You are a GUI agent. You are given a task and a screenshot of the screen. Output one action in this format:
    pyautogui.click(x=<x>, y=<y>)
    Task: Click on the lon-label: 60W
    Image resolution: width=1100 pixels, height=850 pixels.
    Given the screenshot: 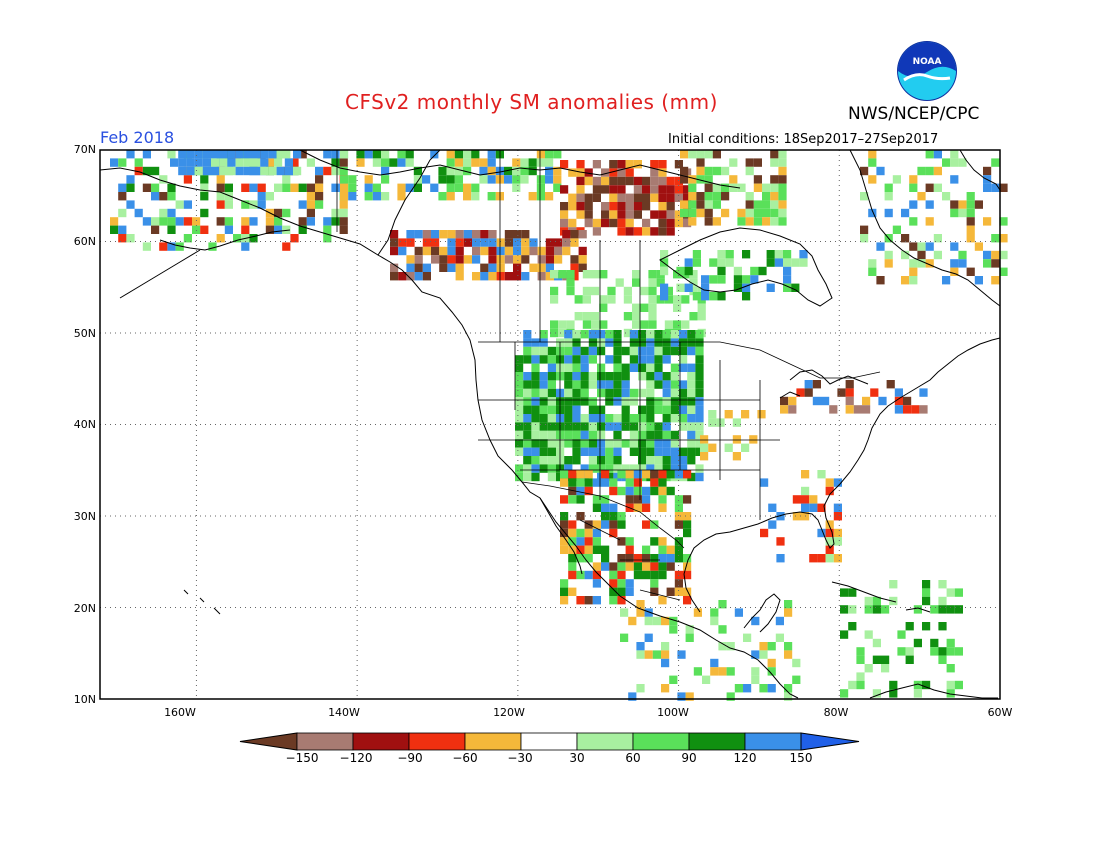 What is the action you would take?
    pyautogui.click(x=1000, y=712)
    